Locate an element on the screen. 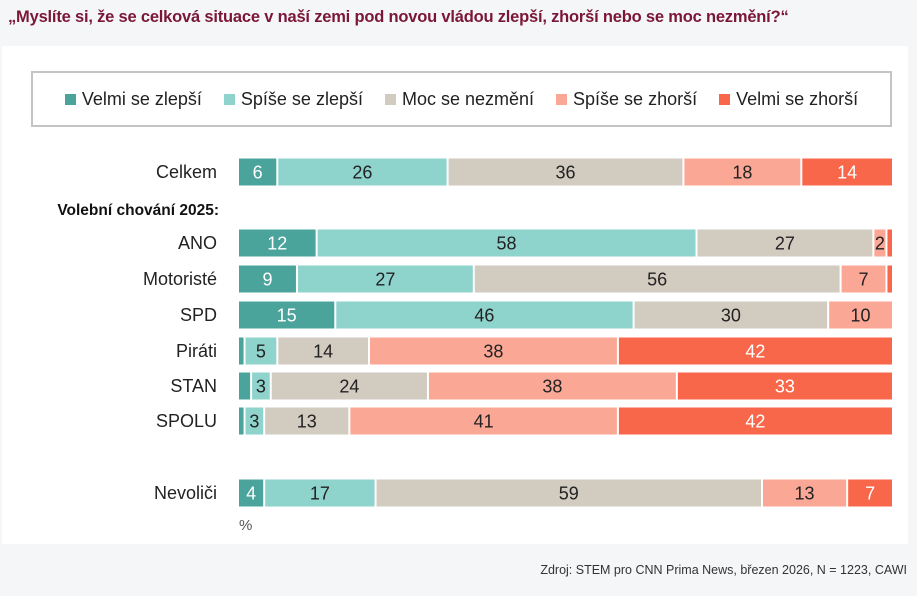 The image size is (917, 596). bar-value-label: 5 is located at coordinates (261, 352).